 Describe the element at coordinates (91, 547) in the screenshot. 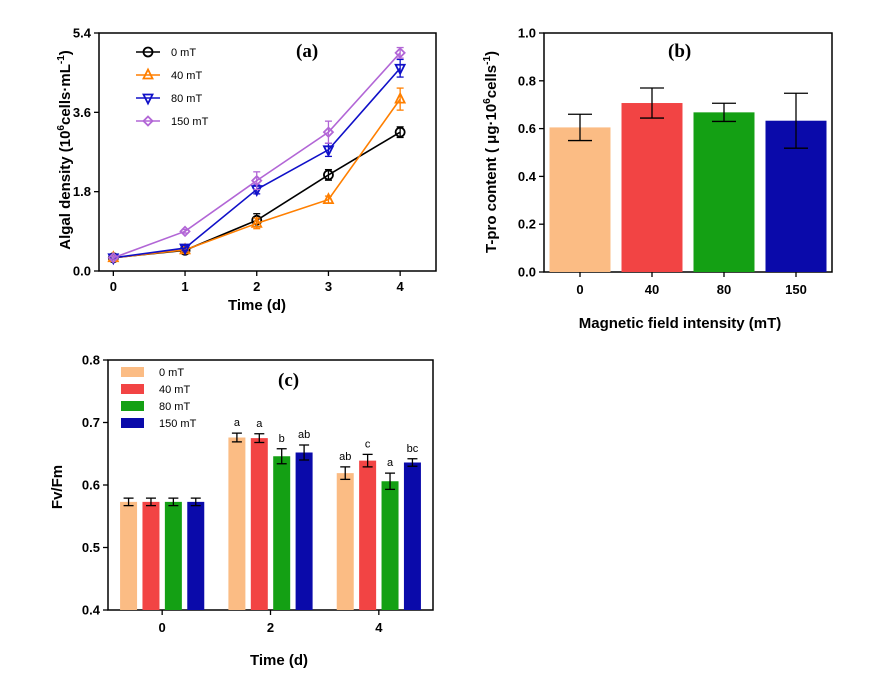

I see `panel-c-y-tick-label: 0.5` at that location.